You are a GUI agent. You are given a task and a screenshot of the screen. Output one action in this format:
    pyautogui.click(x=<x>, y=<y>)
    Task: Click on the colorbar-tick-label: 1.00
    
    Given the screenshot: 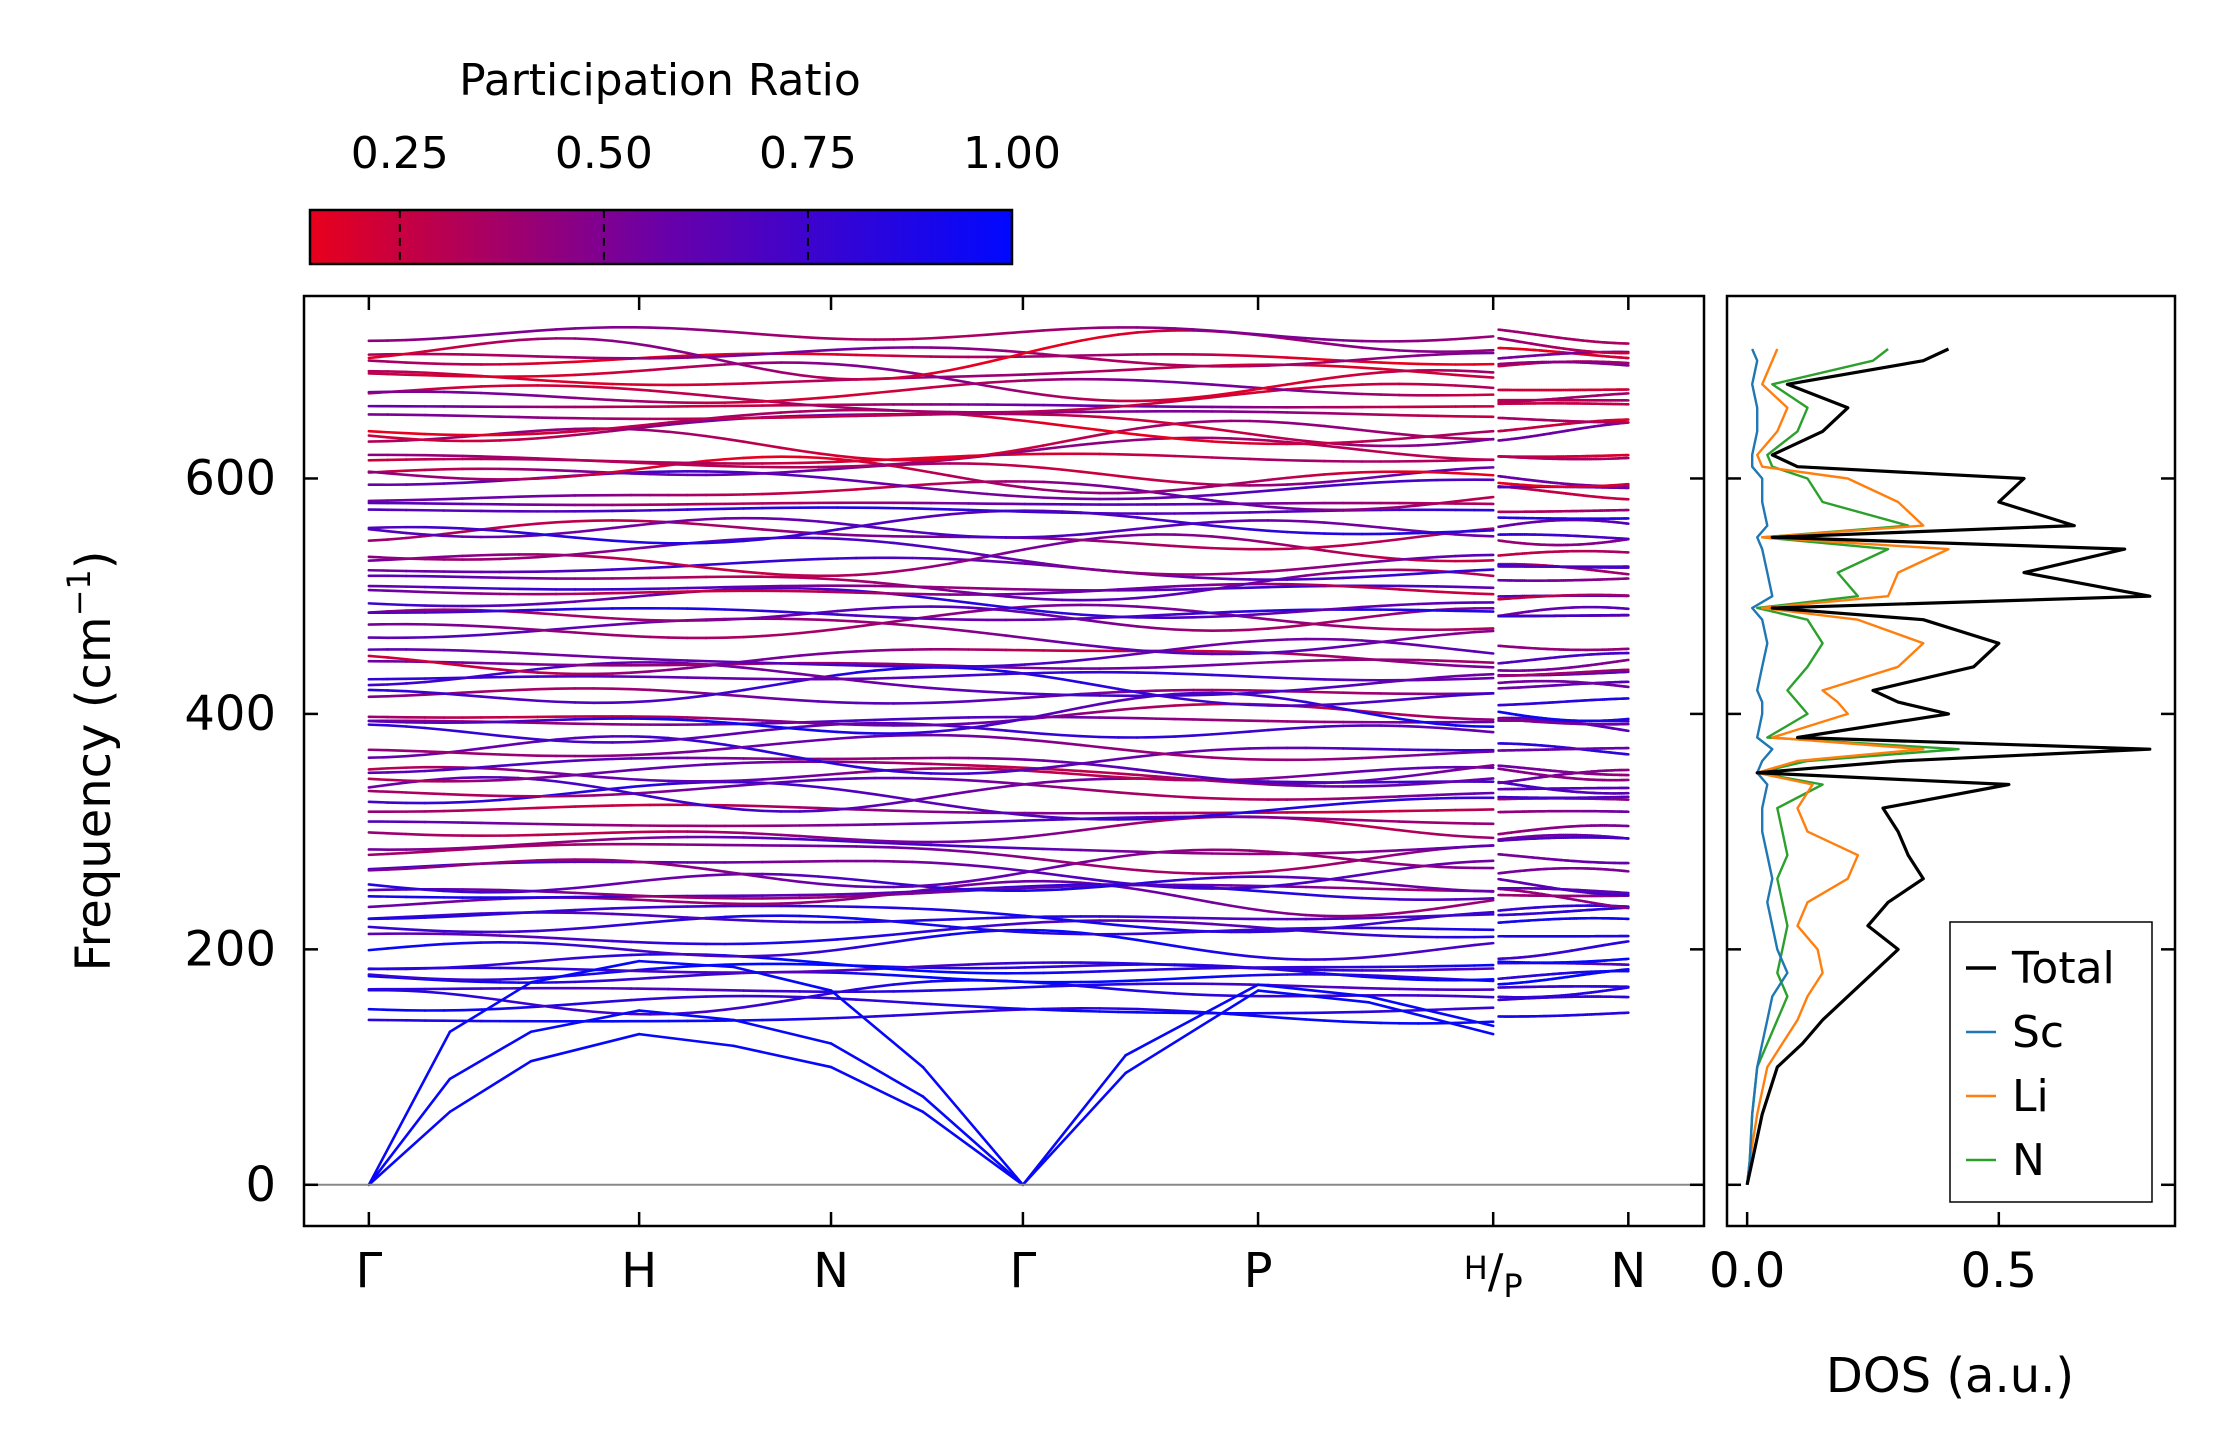 What is the action you would take?
    pyautogui.click(x=1012, y=153)
    